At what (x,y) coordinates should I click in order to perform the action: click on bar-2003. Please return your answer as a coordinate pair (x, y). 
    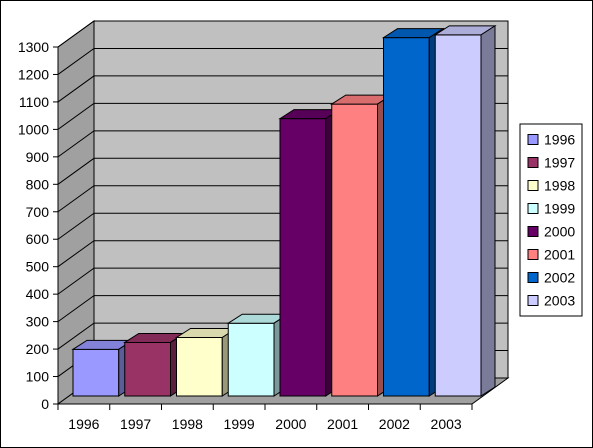
    Looking at the image, I should click on (465, 210).